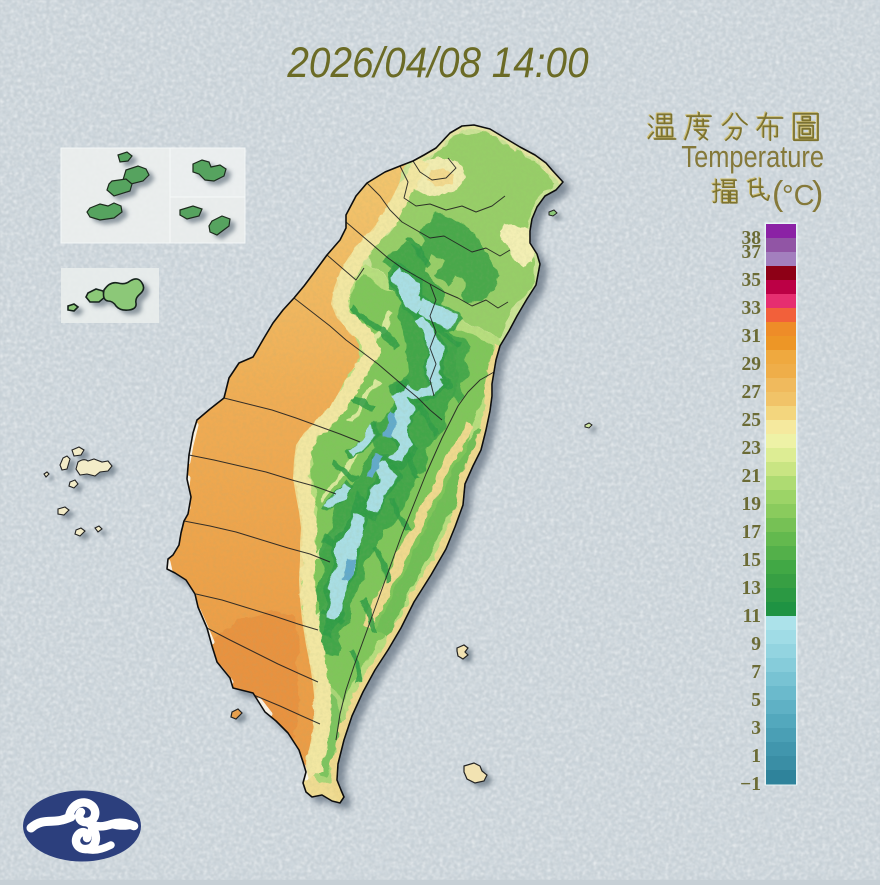  Describe the element at coordinates (752, 560) in the screenshot. I see `svg-text: 15` at that location.